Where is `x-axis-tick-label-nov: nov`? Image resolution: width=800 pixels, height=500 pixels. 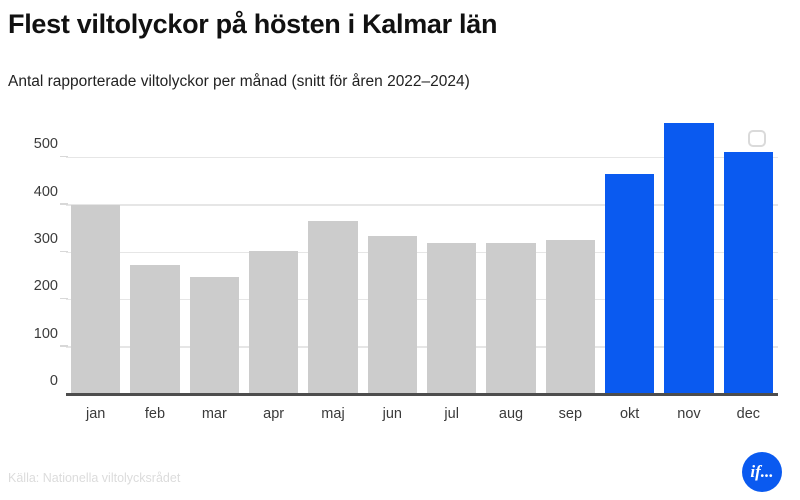 x-axis-tick-label-nov: nov is located at coordinates (689, 414).